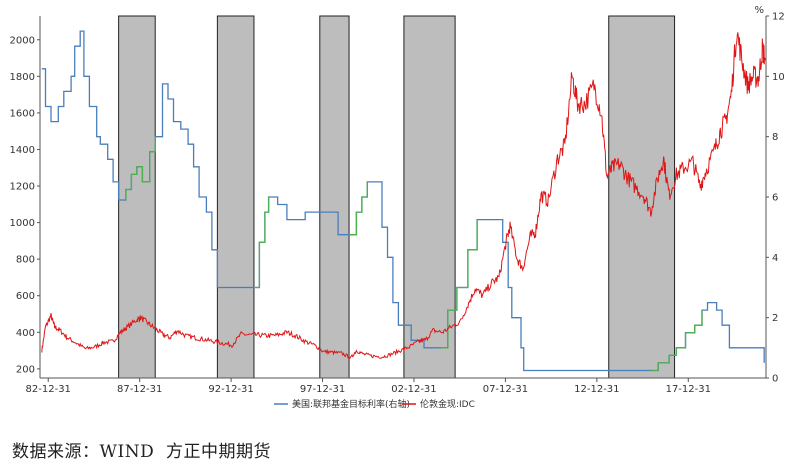 The width and height of the screenshot is (792, 464). What do you see at coordinates (22, 40) in the screenshot?
I see `left-tick-label: 2000` at bounding box center [22, 40].